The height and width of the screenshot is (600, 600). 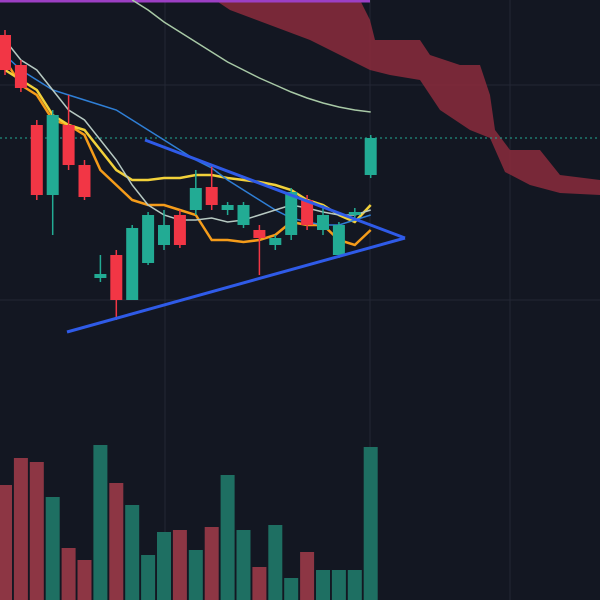 I want to click on ma-line, so click(x=251, y=56).